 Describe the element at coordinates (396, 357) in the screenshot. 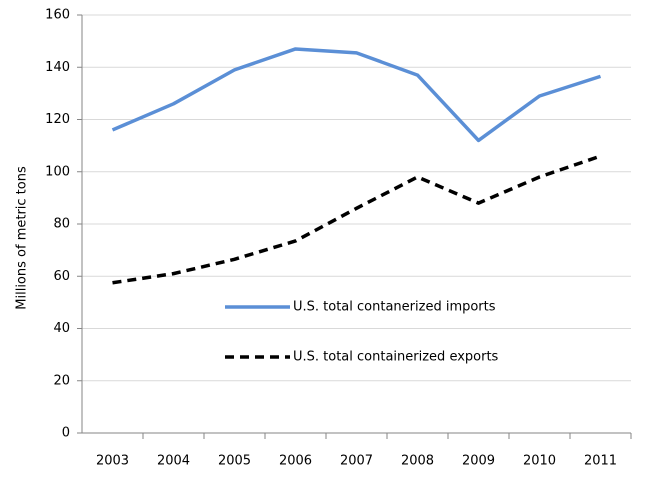

I see `legend-label: U.S. total containerized exports` at that location.